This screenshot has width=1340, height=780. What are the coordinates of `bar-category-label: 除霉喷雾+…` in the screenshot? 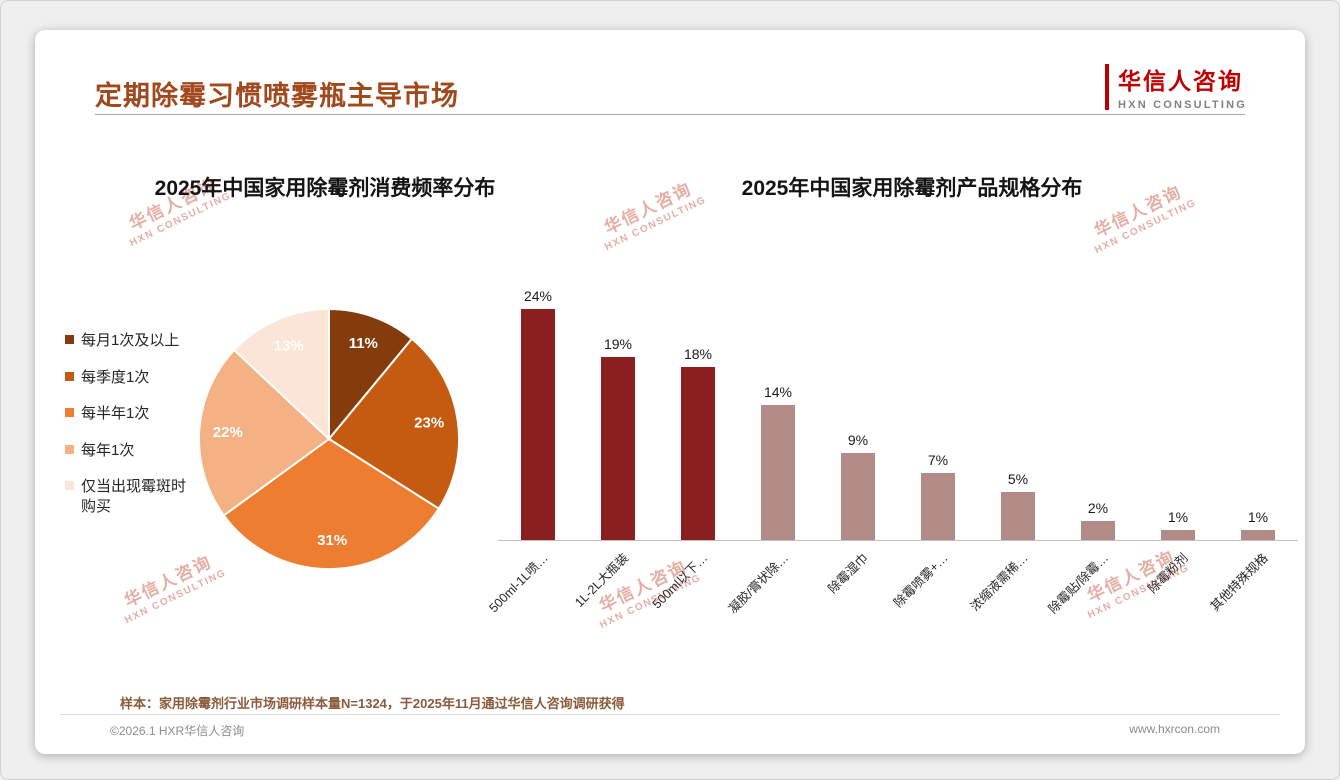 It's located at (921, 580).